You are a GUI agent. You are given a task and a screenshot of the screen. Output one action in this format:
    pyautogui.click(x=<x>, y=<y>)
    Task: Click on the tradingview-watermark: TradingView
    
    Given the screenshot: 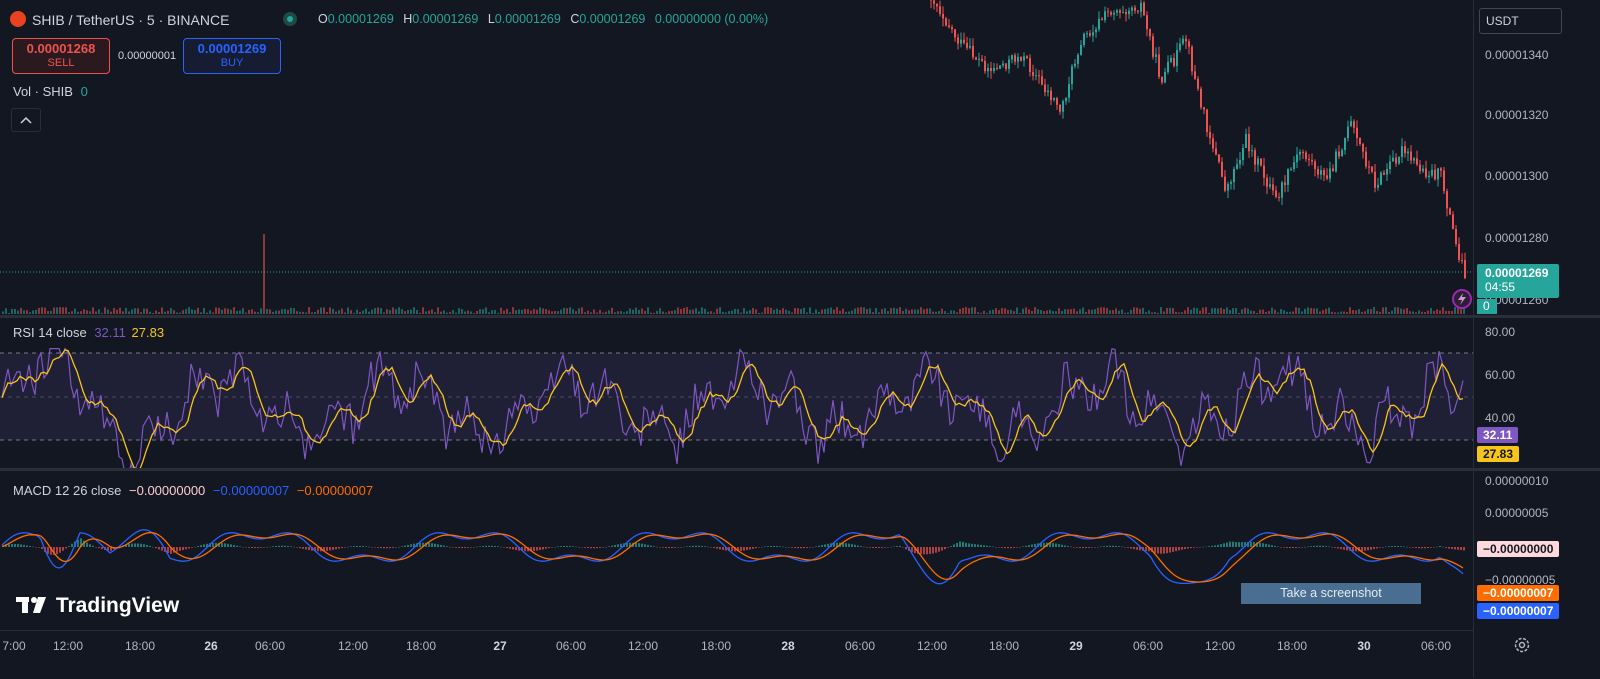 What is the action you would take?
    pyautogui.click(x=97, y=606)
    